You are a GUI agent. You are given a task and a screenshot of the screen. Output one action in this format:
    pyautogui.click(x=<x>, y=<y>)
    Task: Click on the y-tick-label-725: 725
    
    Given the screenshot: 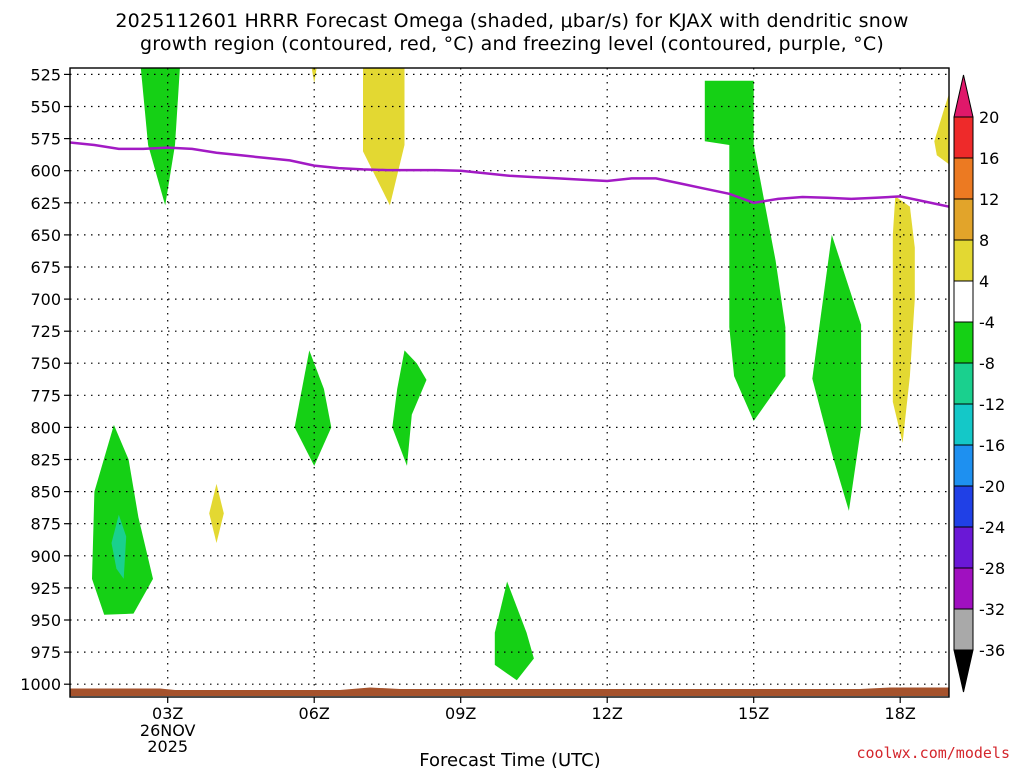 What is the action you would take?
    pyautogui.click(x=45, y=331)
    